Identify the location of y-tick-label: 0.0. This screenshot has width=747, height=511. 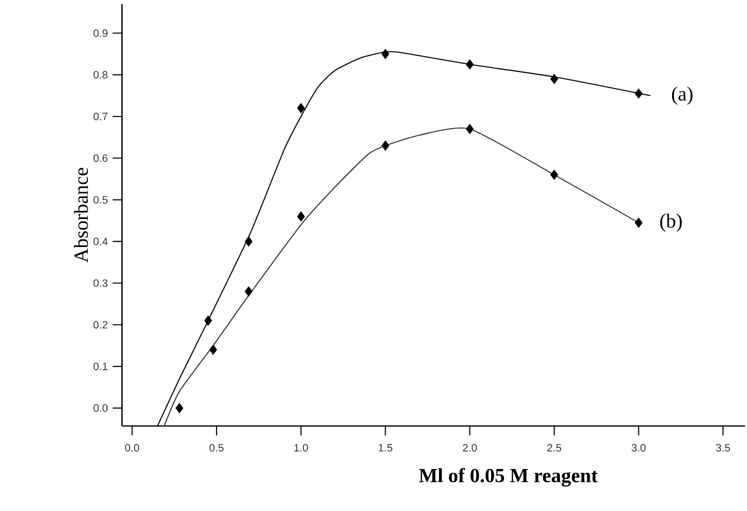
(101, 408).